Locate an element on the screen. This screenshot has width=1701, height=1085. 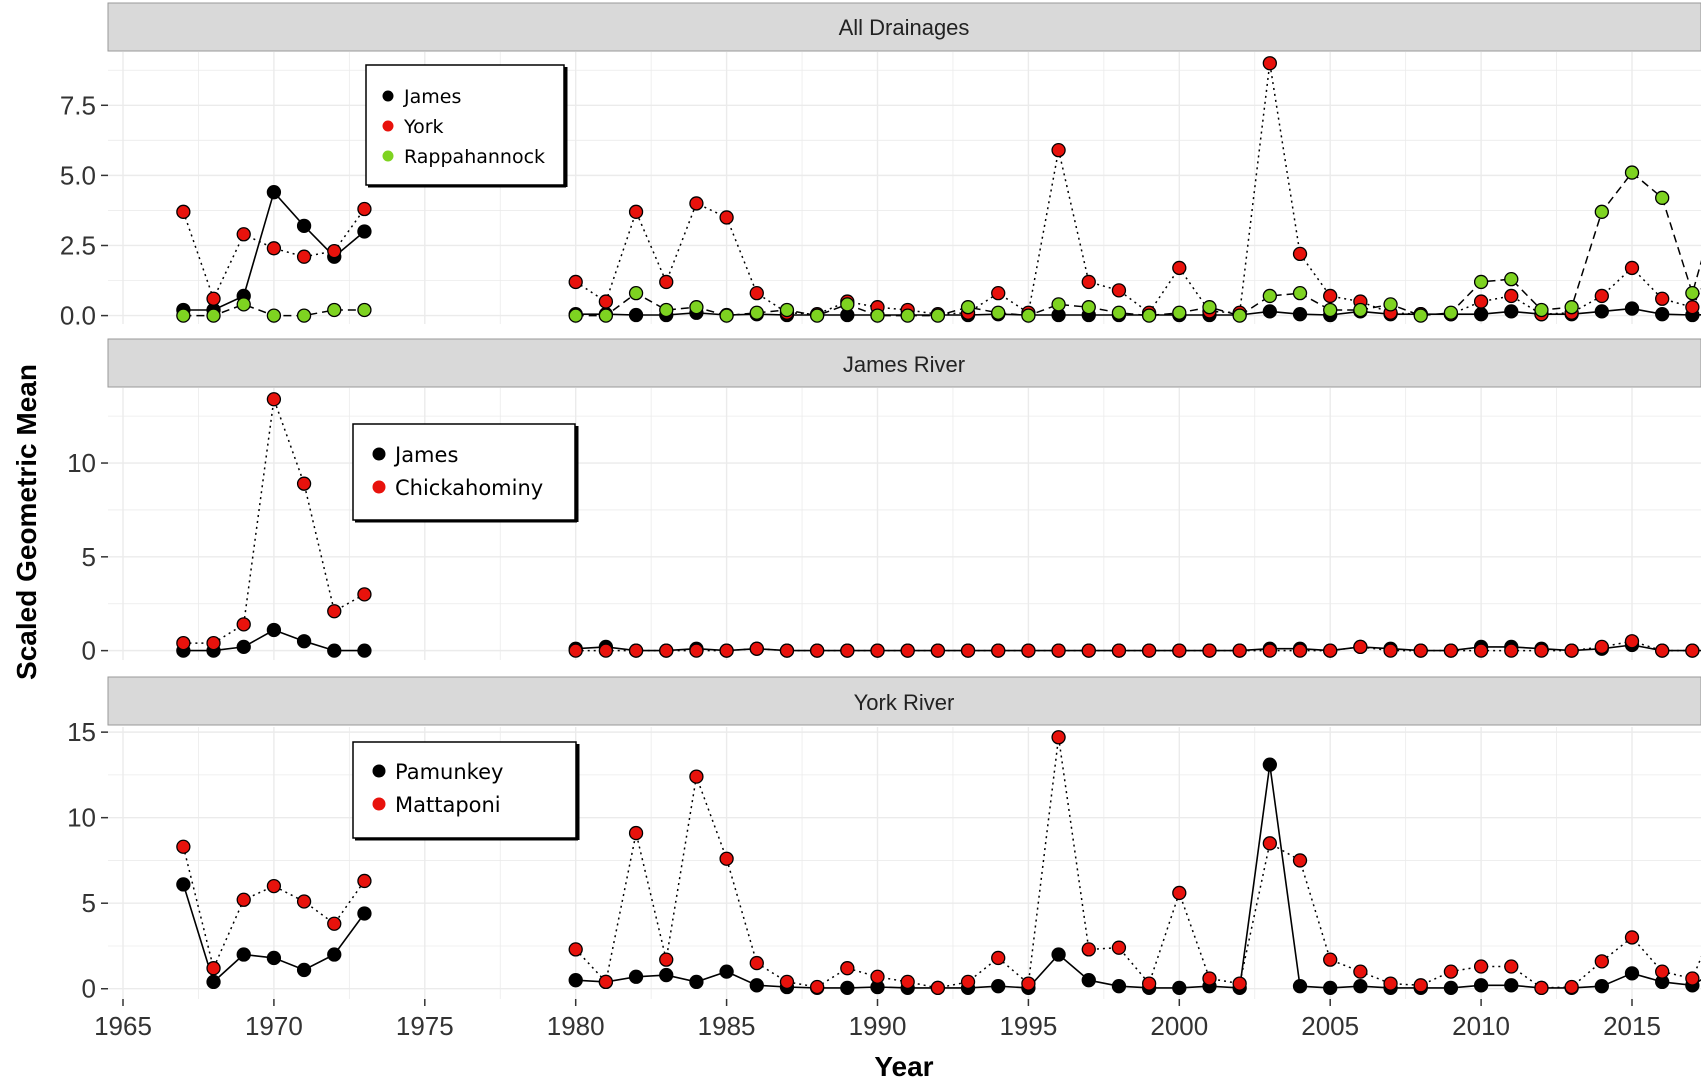
legend-key-york is located at coordinates (388, 126).